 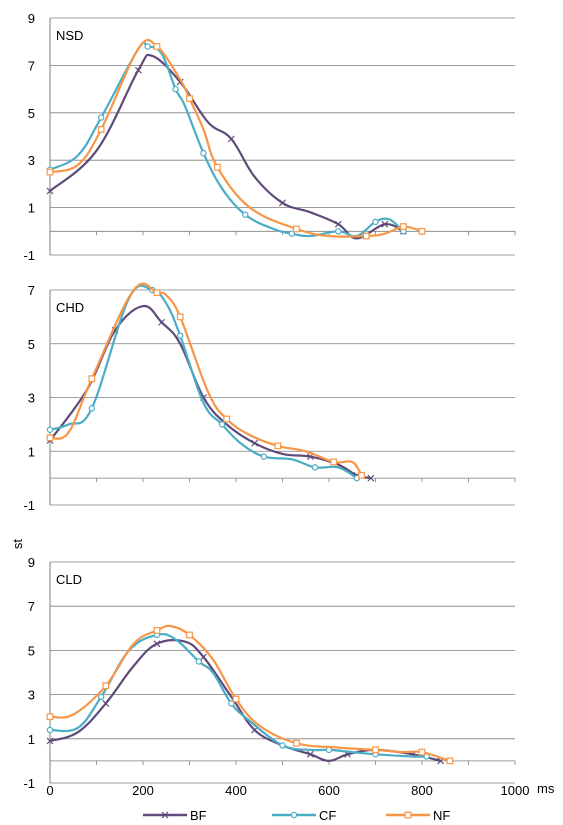 What do you see at coordinates (515, 790) in the screenshot?
I see `x-tick-label: 1000` at bounding box center [515, 790].